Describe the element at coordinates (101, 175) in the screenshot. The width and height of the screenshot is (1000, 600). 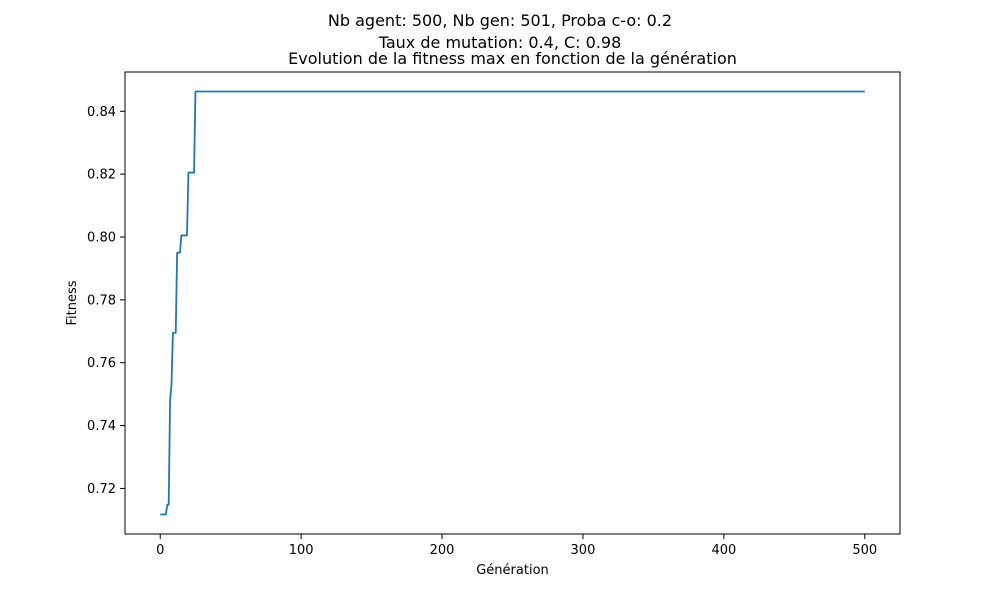
I see `y-tick-label: 0.82` at that location.